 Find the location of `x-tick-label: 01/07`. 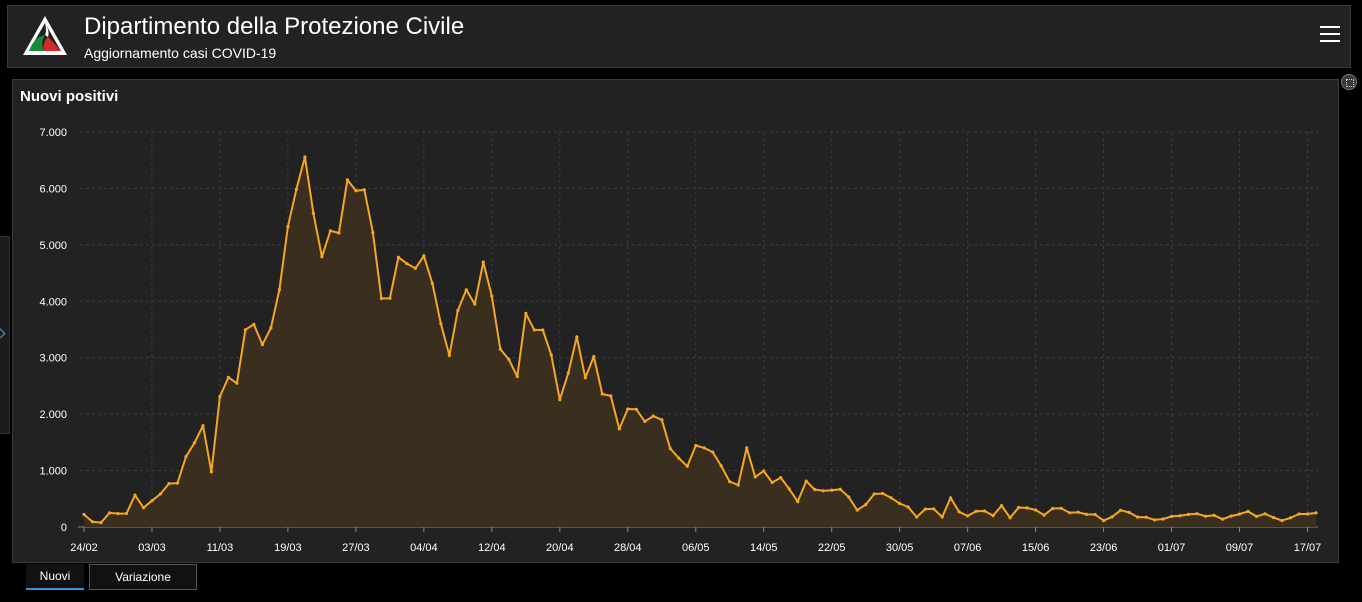

x-tick-label: 01/07 is located at coordinates (1172, 548).